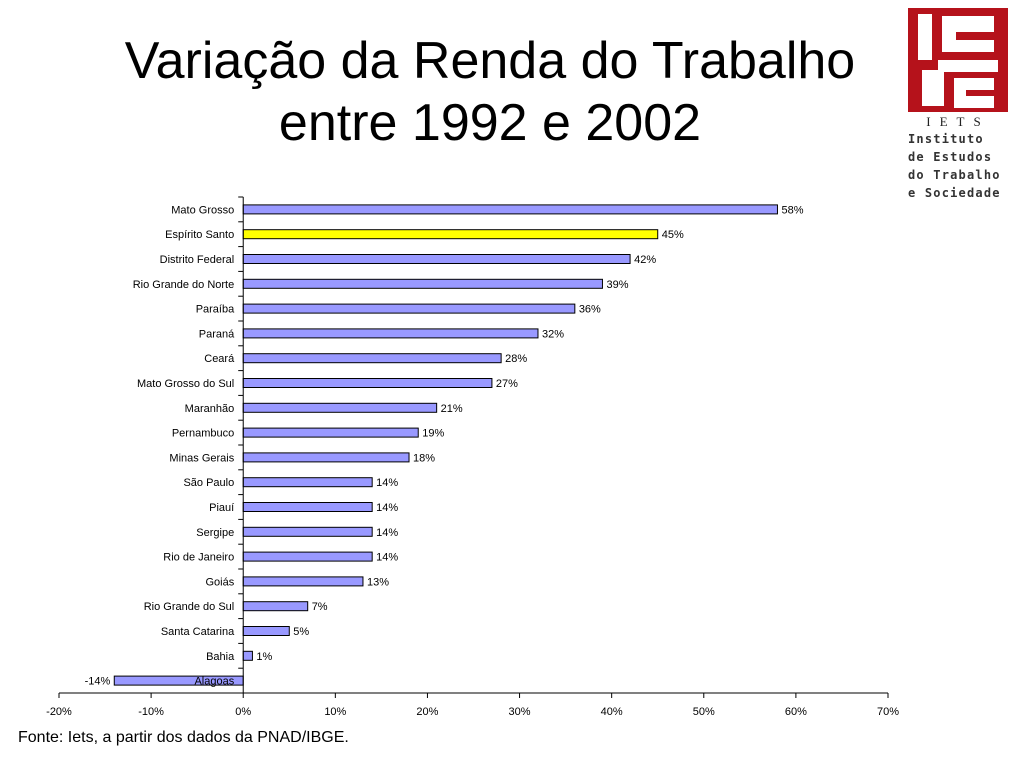 The width and height of the screenshot is (1024, 768). What do you see at coordinates (214, 682) in the screenshot?
I see `category-label-19: Alagoas` at bounding box center [214, 682].